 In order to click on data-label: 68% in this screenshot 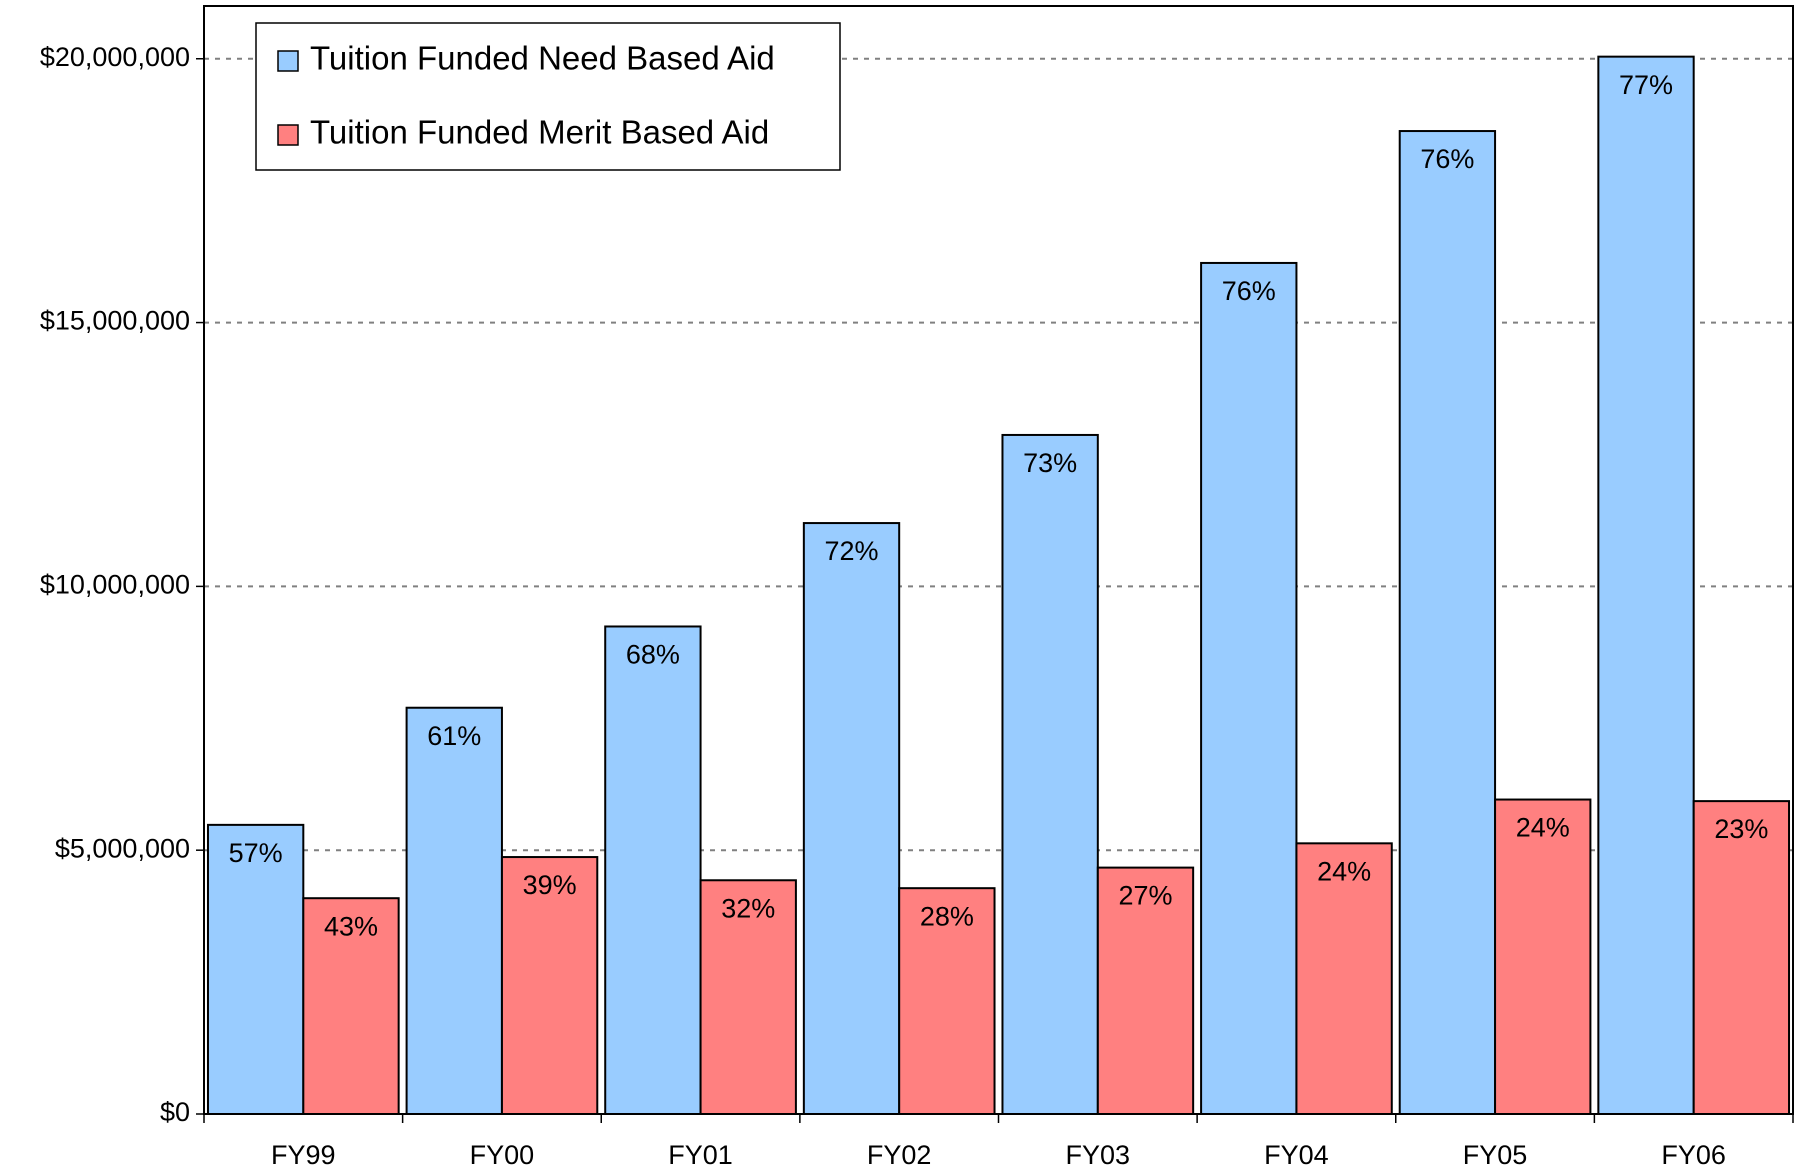, I will do `click(653, 655)`.